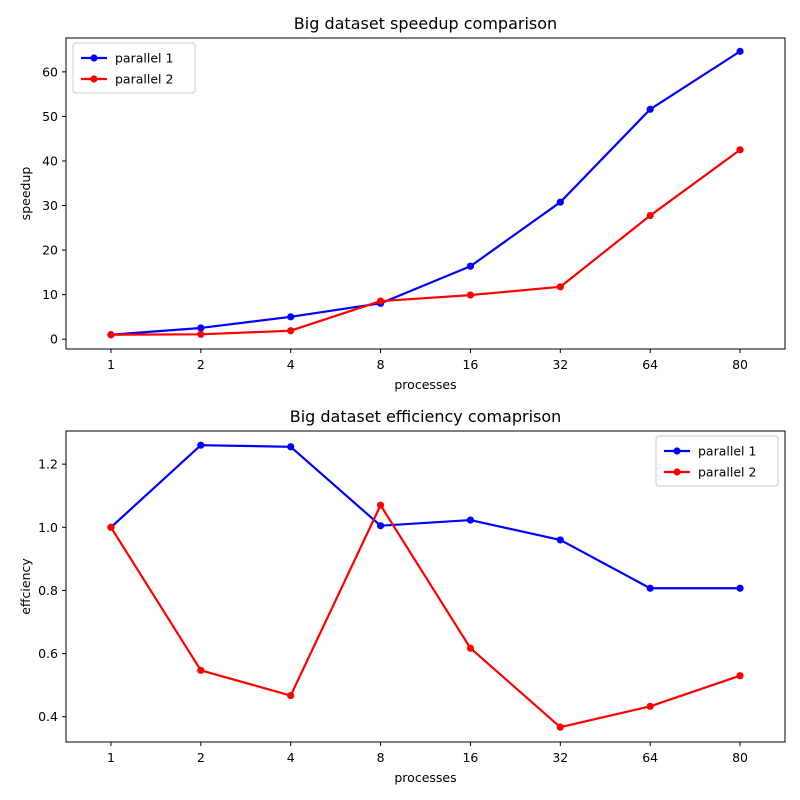  I want to click on y-tick-label: 1.2, so click(48, 464).